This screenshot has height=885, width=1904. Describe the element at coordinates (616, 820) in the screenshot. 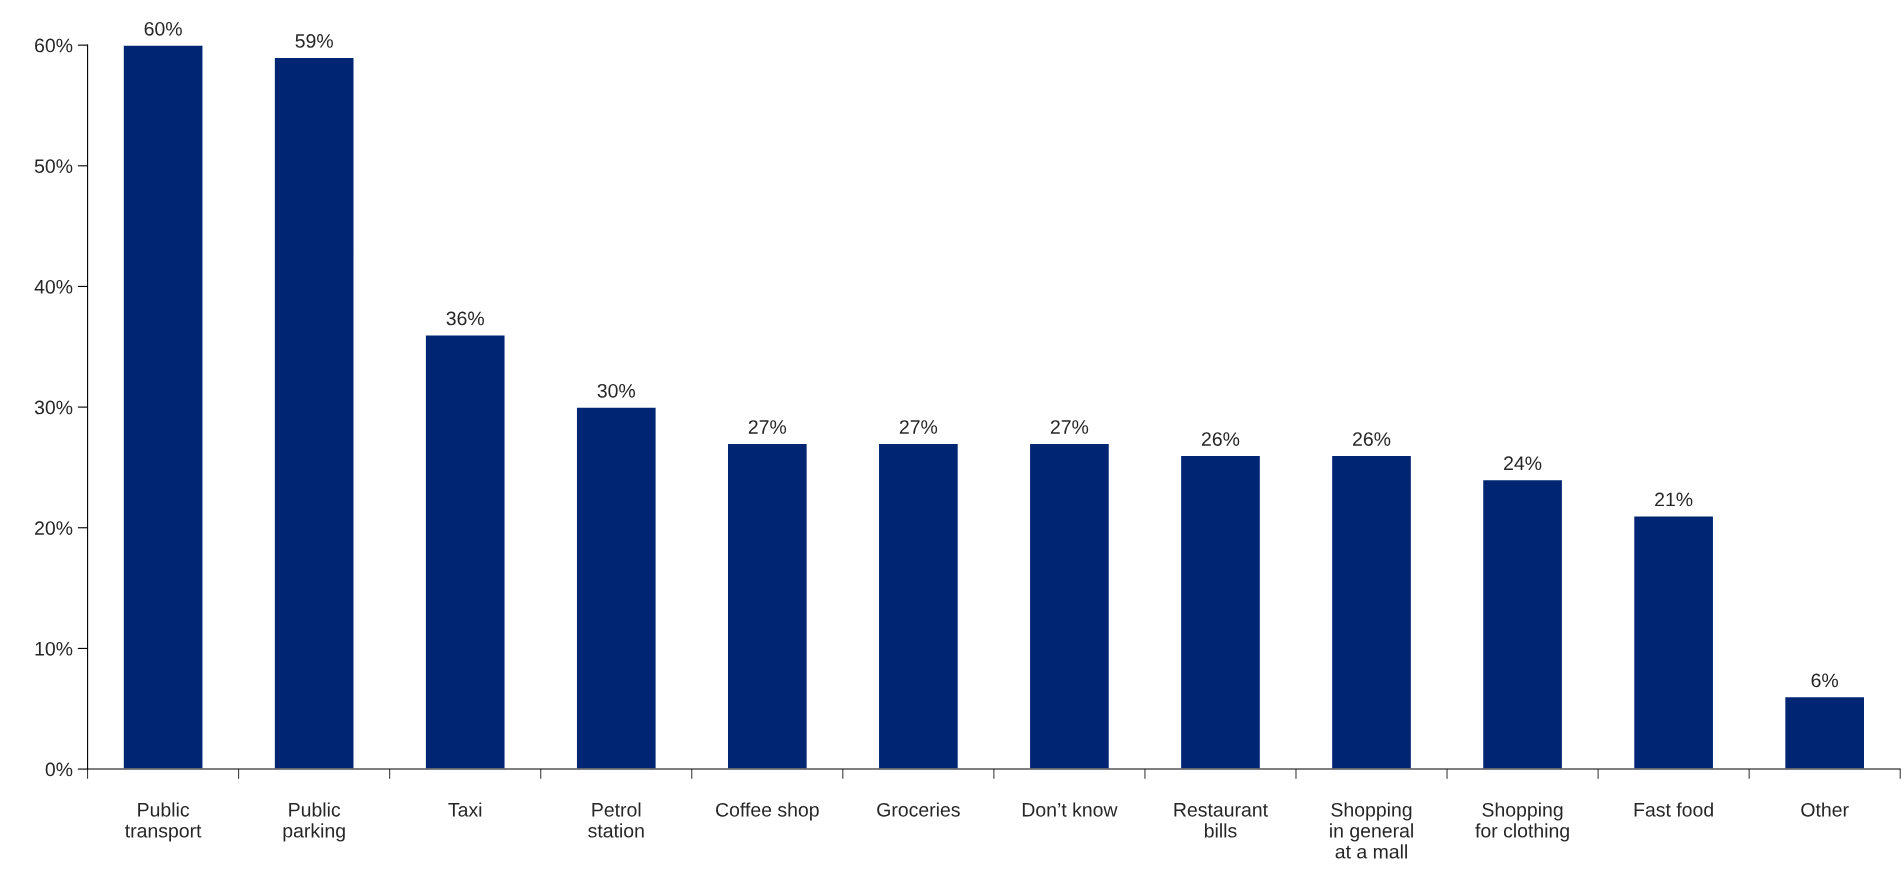

I see `x-tick-label: Petrol station` at that location.